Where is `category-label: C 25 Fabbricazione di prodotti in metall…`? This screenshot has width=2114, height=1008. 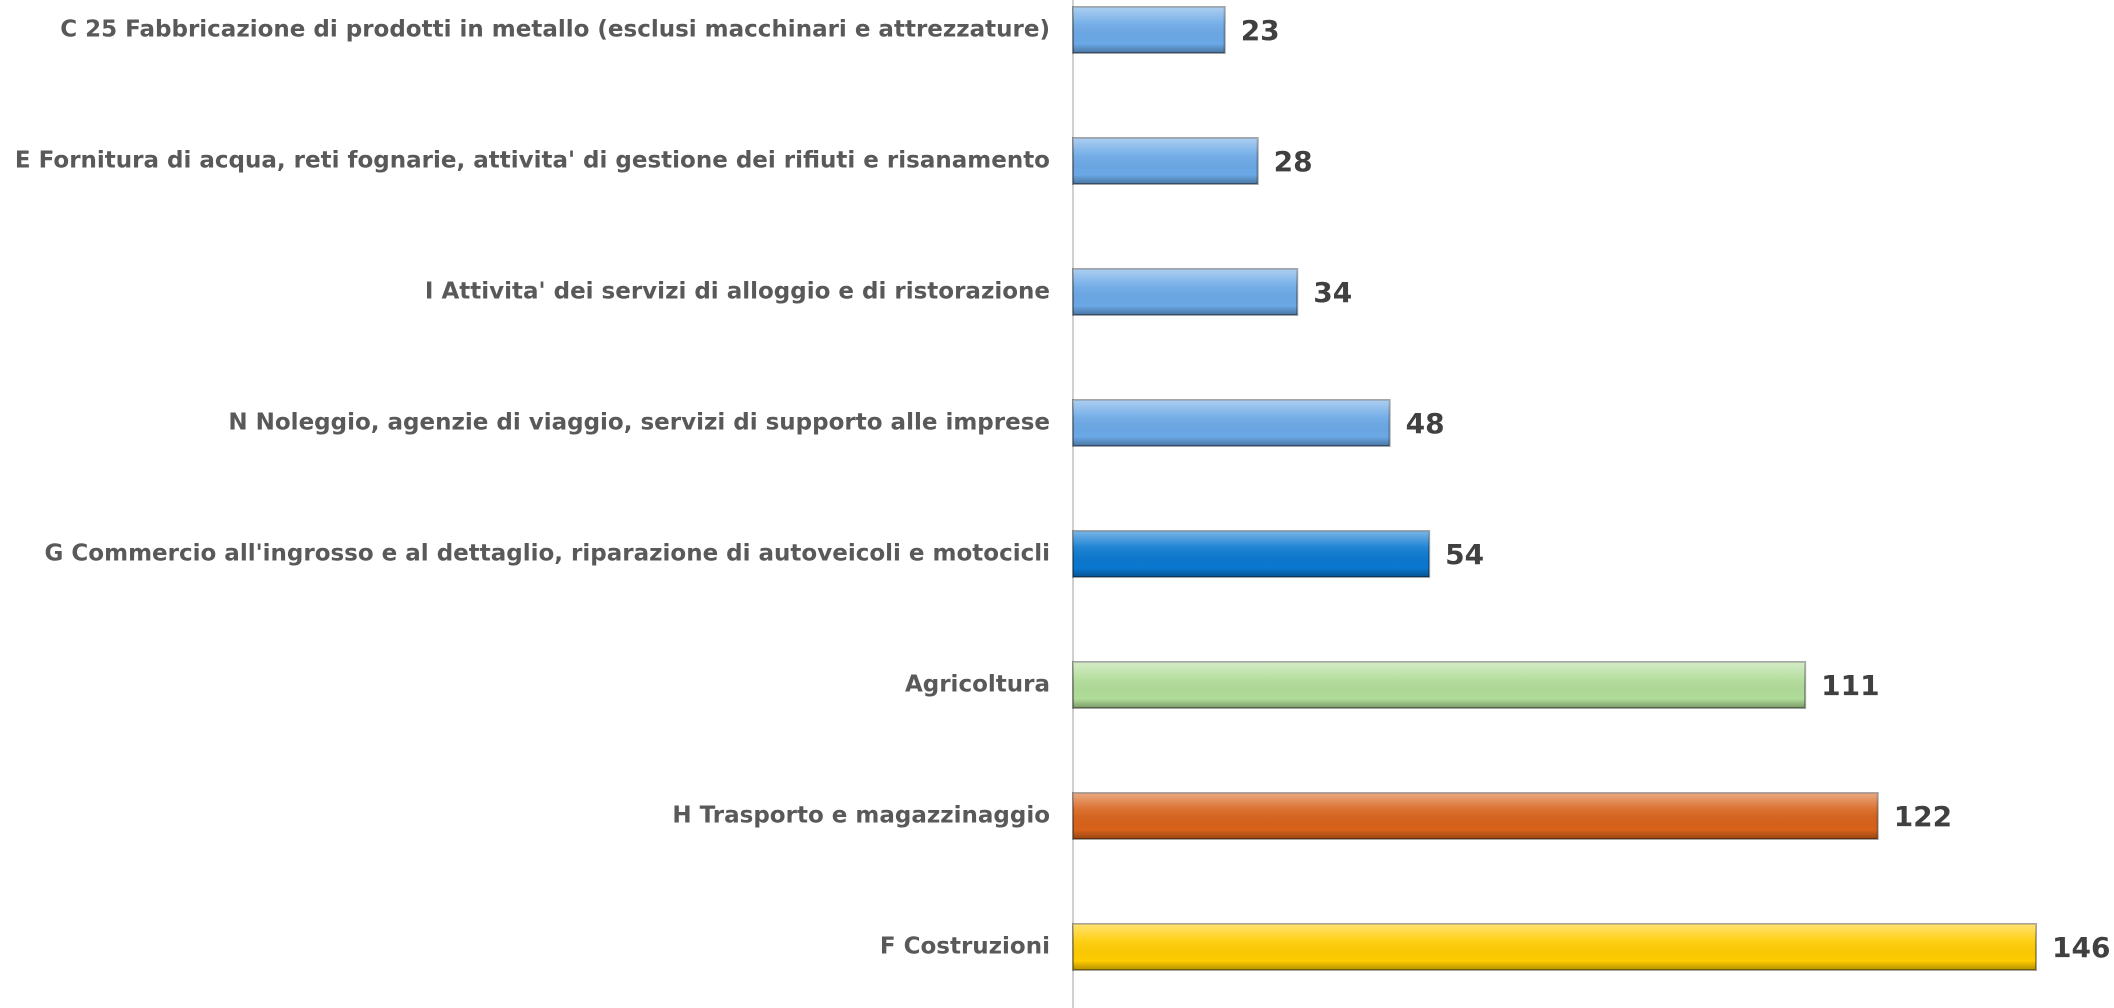 category-label: C 25 Fabbricazione di prodotti in metall… is located at coordinates (555, 30).